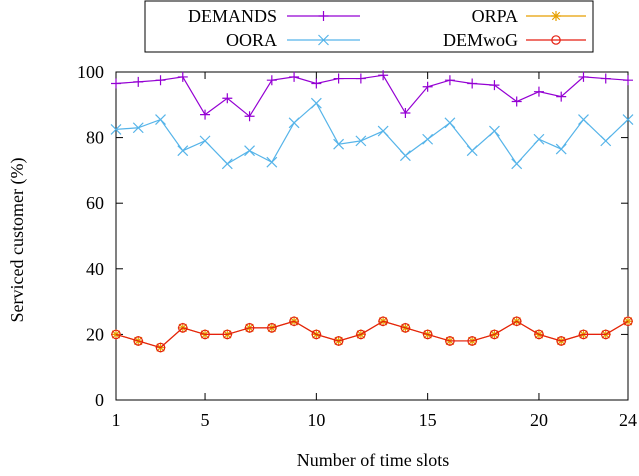  I want to click on x-tick-label: 5, so click(205, 420).